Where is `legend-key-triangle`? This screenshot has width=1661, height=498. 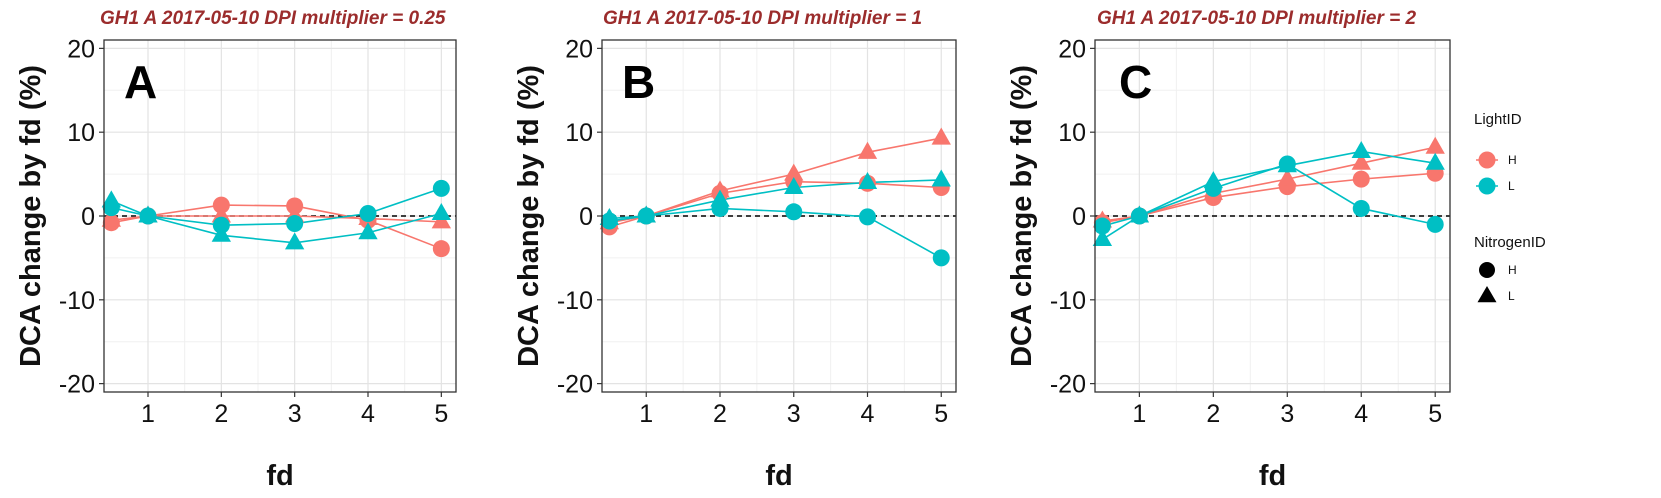 legend-key-triangle is located at coordinates (1487, 294).